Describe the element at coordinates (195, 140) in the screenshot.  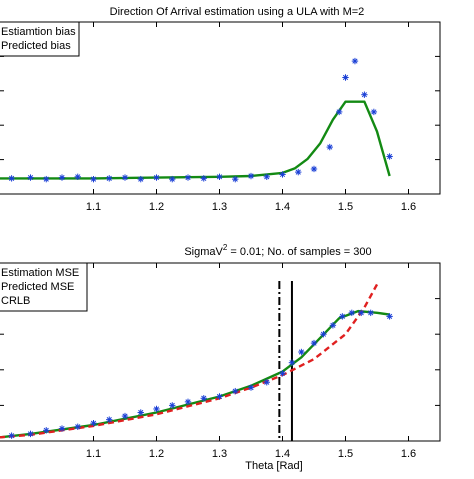
I see `bias-predicted-bias-line` at that location.